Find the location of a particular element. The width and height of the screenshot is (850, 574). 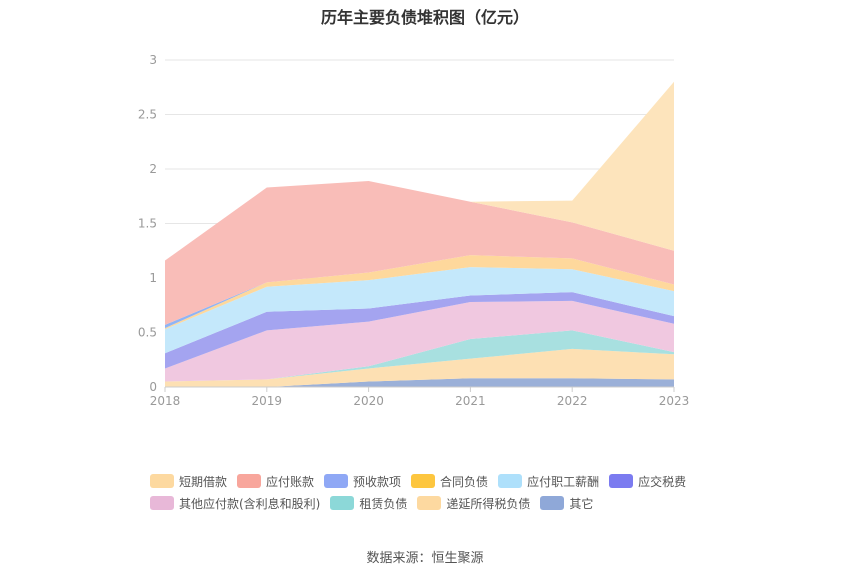

legend-item: 应付账款 is located at coordinates (275, 481).